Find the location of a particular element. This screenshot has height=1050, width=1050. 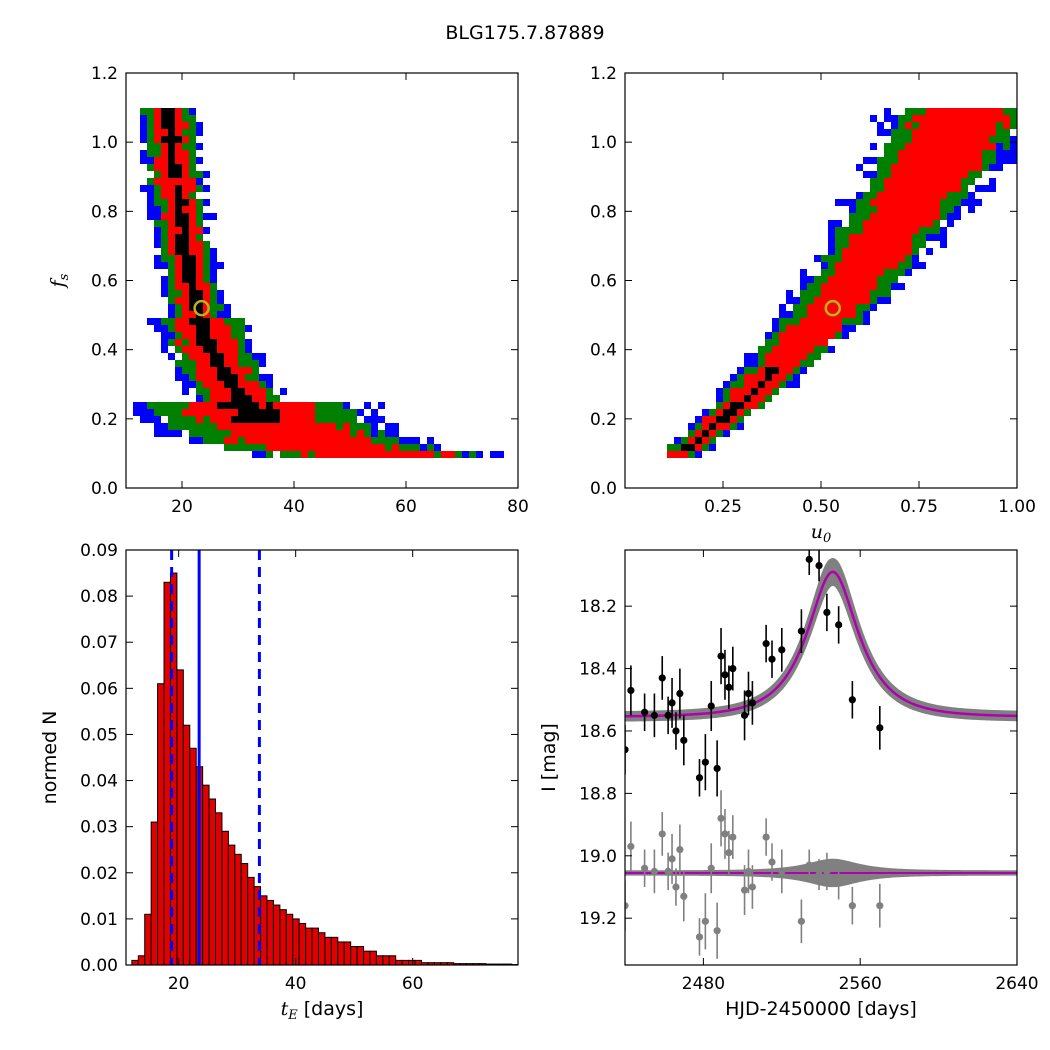

histogram-bar is located at coordinates (264, 930).